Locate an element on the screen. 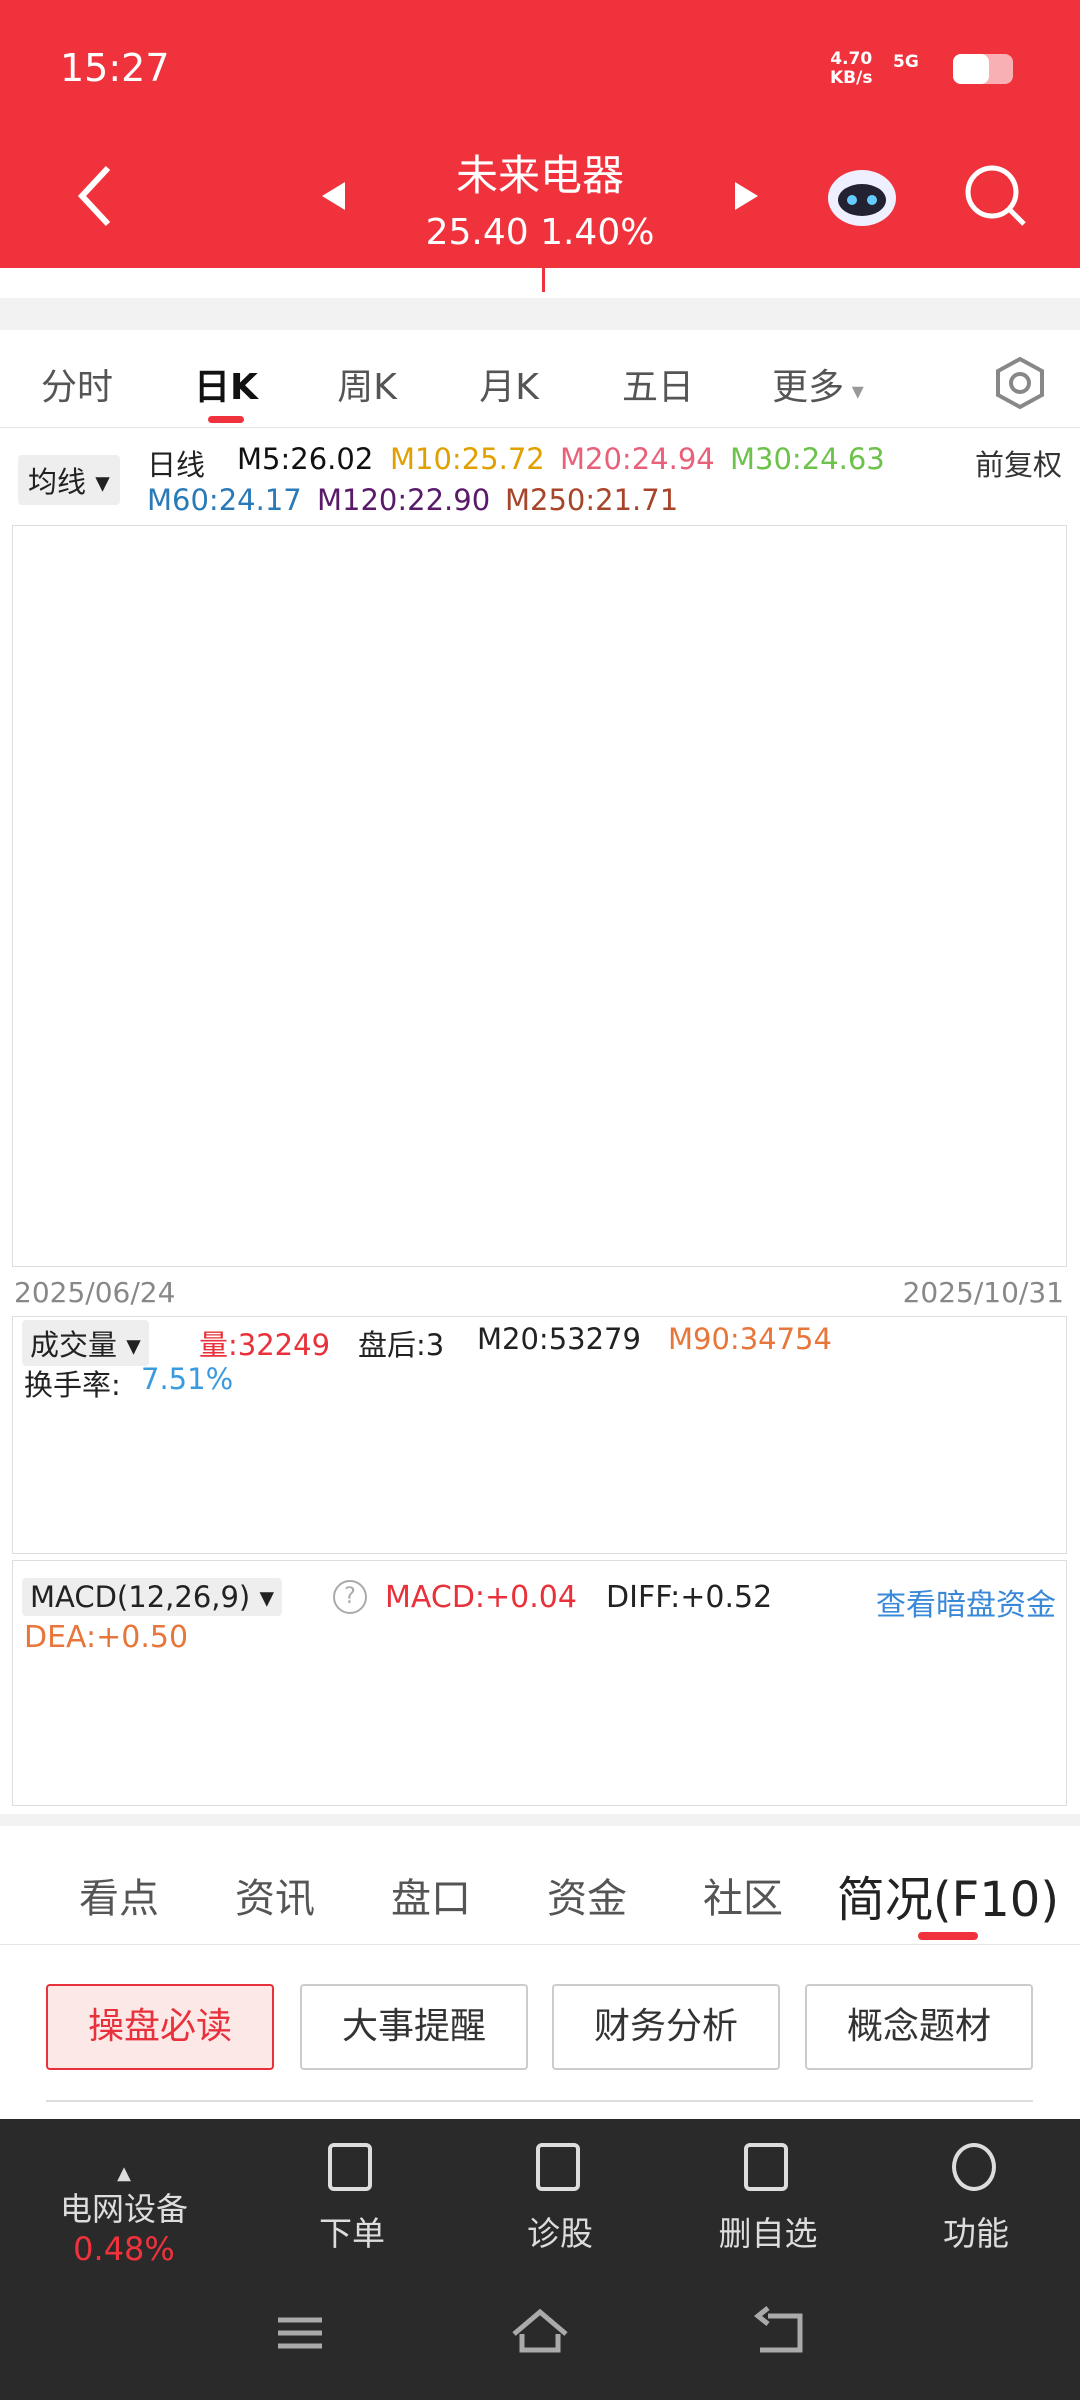 This screenshot has width=1080, height=2400. ma-label: M60:24.17 is located at coordinates (224, 500).